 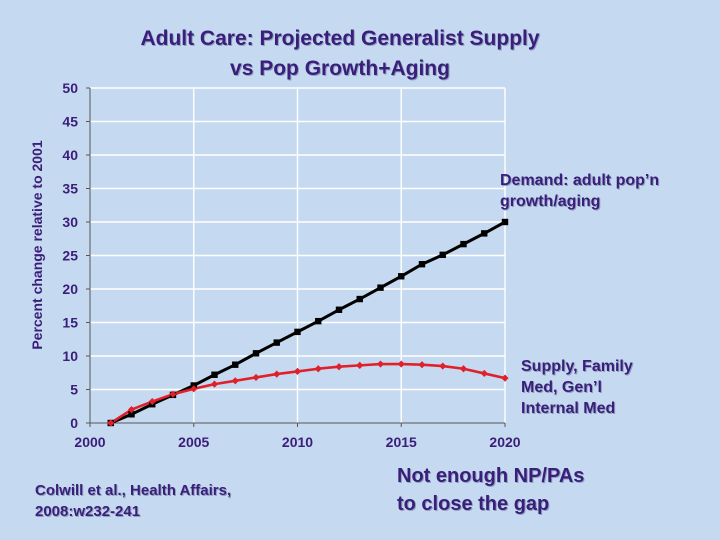 What do you see at coordinates (131, 410) in the screenshot?
I see `supply-point-2002` at bounding box center [131, 410].